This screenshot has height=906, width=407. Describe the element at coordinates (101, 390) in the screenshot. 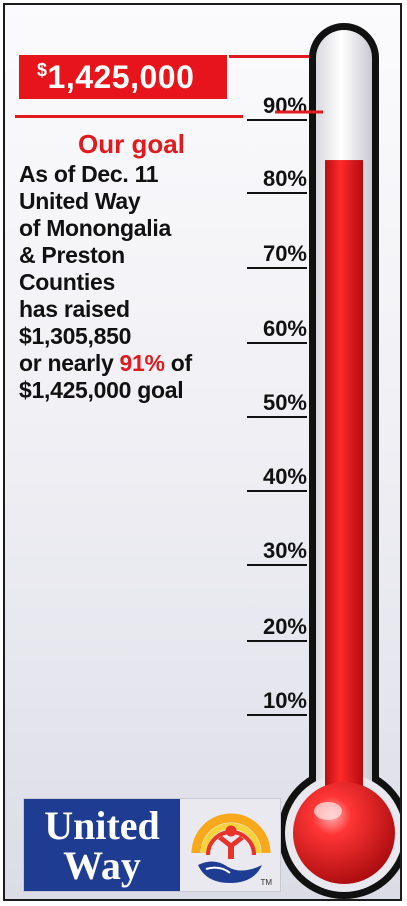

I see `goal-line: $1,425,000 goal` at that location.